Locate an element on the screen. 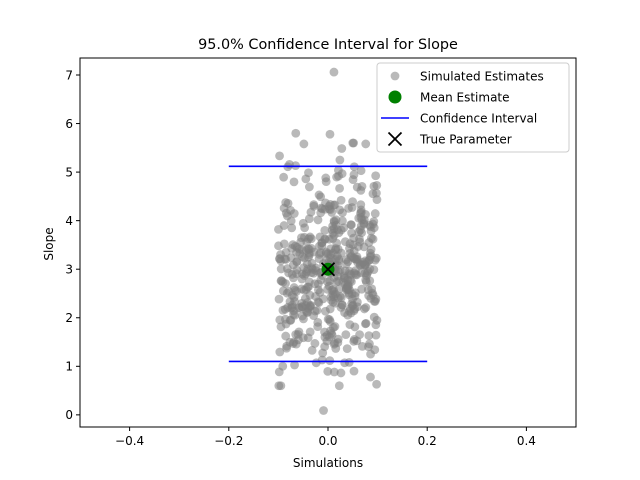 The image size is (640, 480). legend-marker-true-parameter is located at coordinates (395, 139).